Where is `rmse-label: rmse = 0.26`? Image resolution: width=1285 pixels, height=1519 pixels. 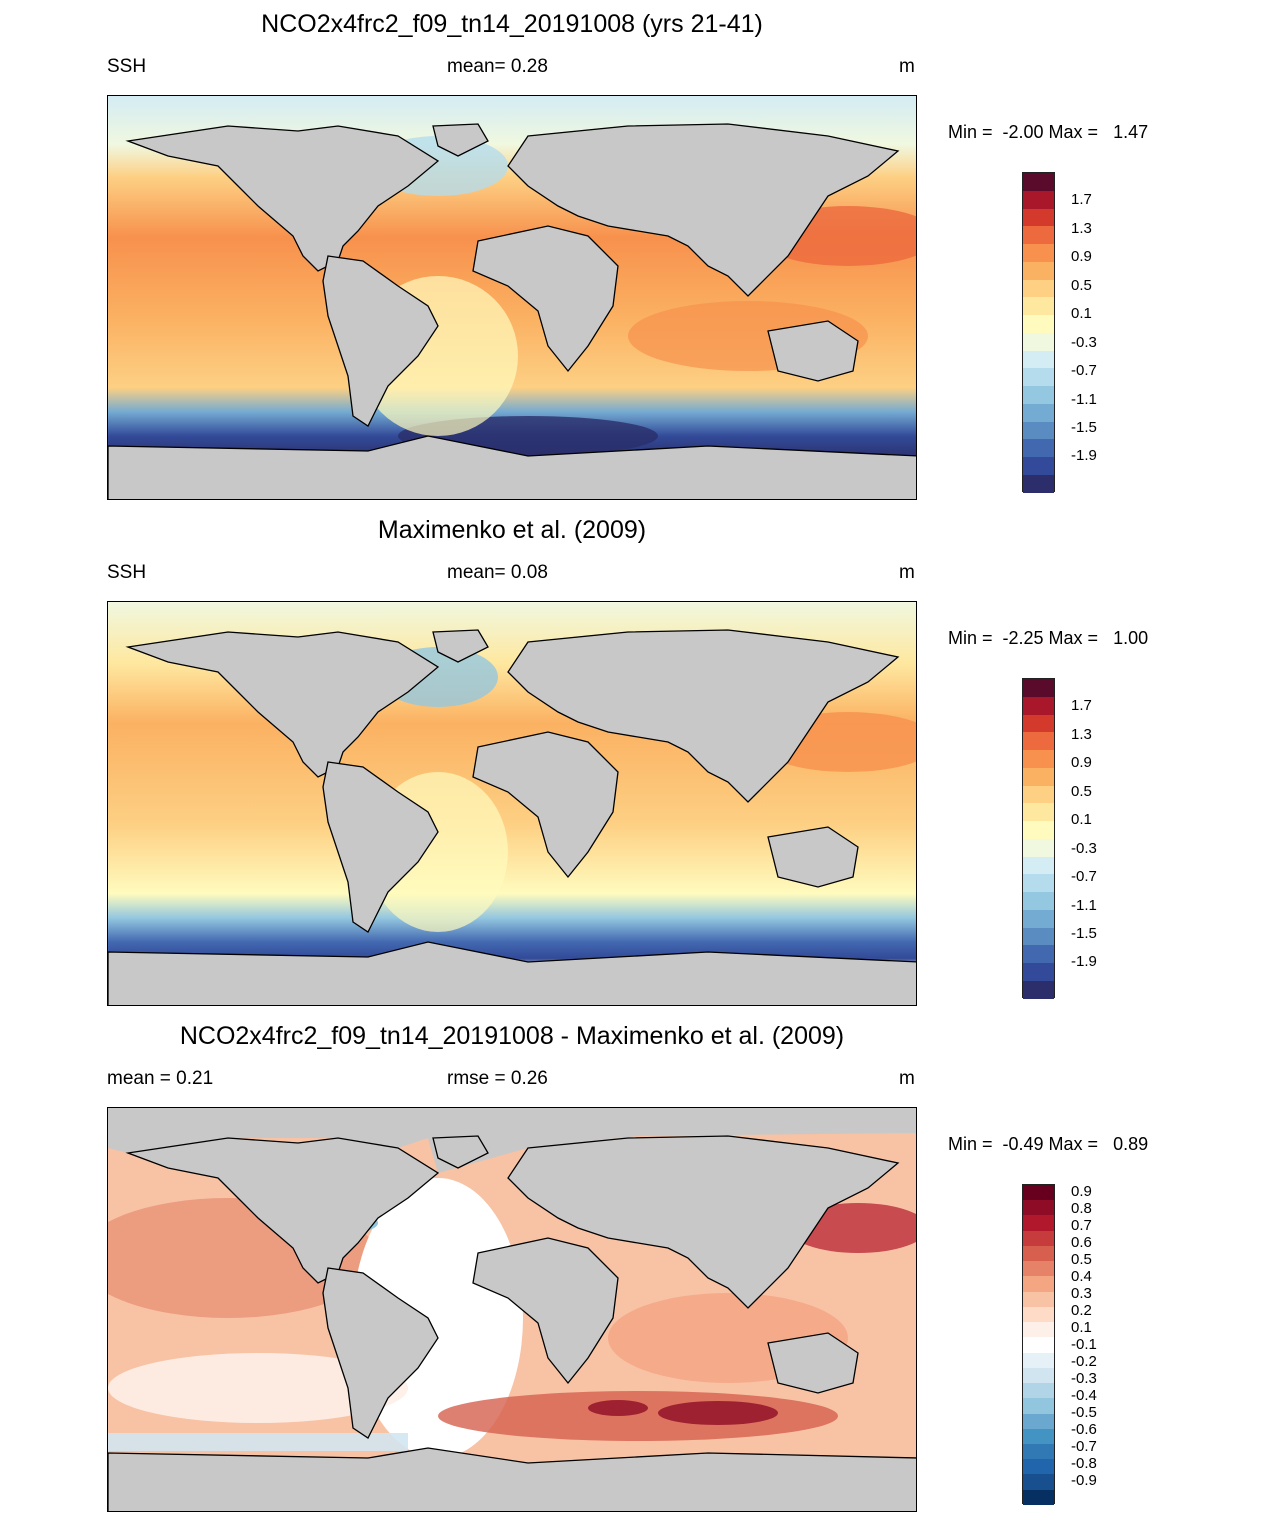 rmse-label: rmse = 0.26 is located at coordinates (497, 1078).